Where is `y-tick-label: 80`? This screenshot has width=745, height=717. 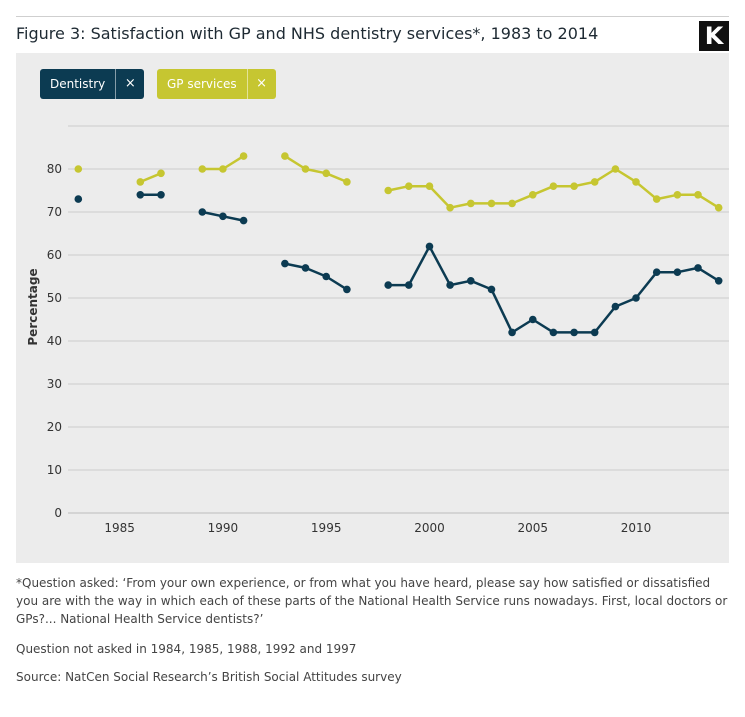 y-tick-label: 80 is located at coordinates (54, 169).